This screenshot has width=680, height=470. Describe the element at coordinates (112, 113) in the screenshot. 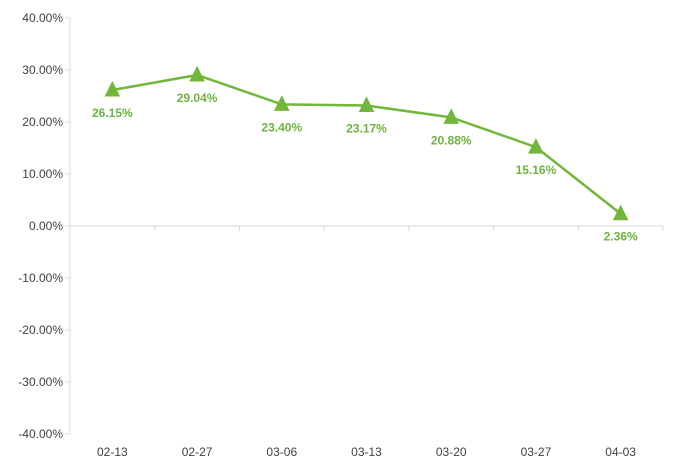

I see `data-label: 26.15%` at that location.